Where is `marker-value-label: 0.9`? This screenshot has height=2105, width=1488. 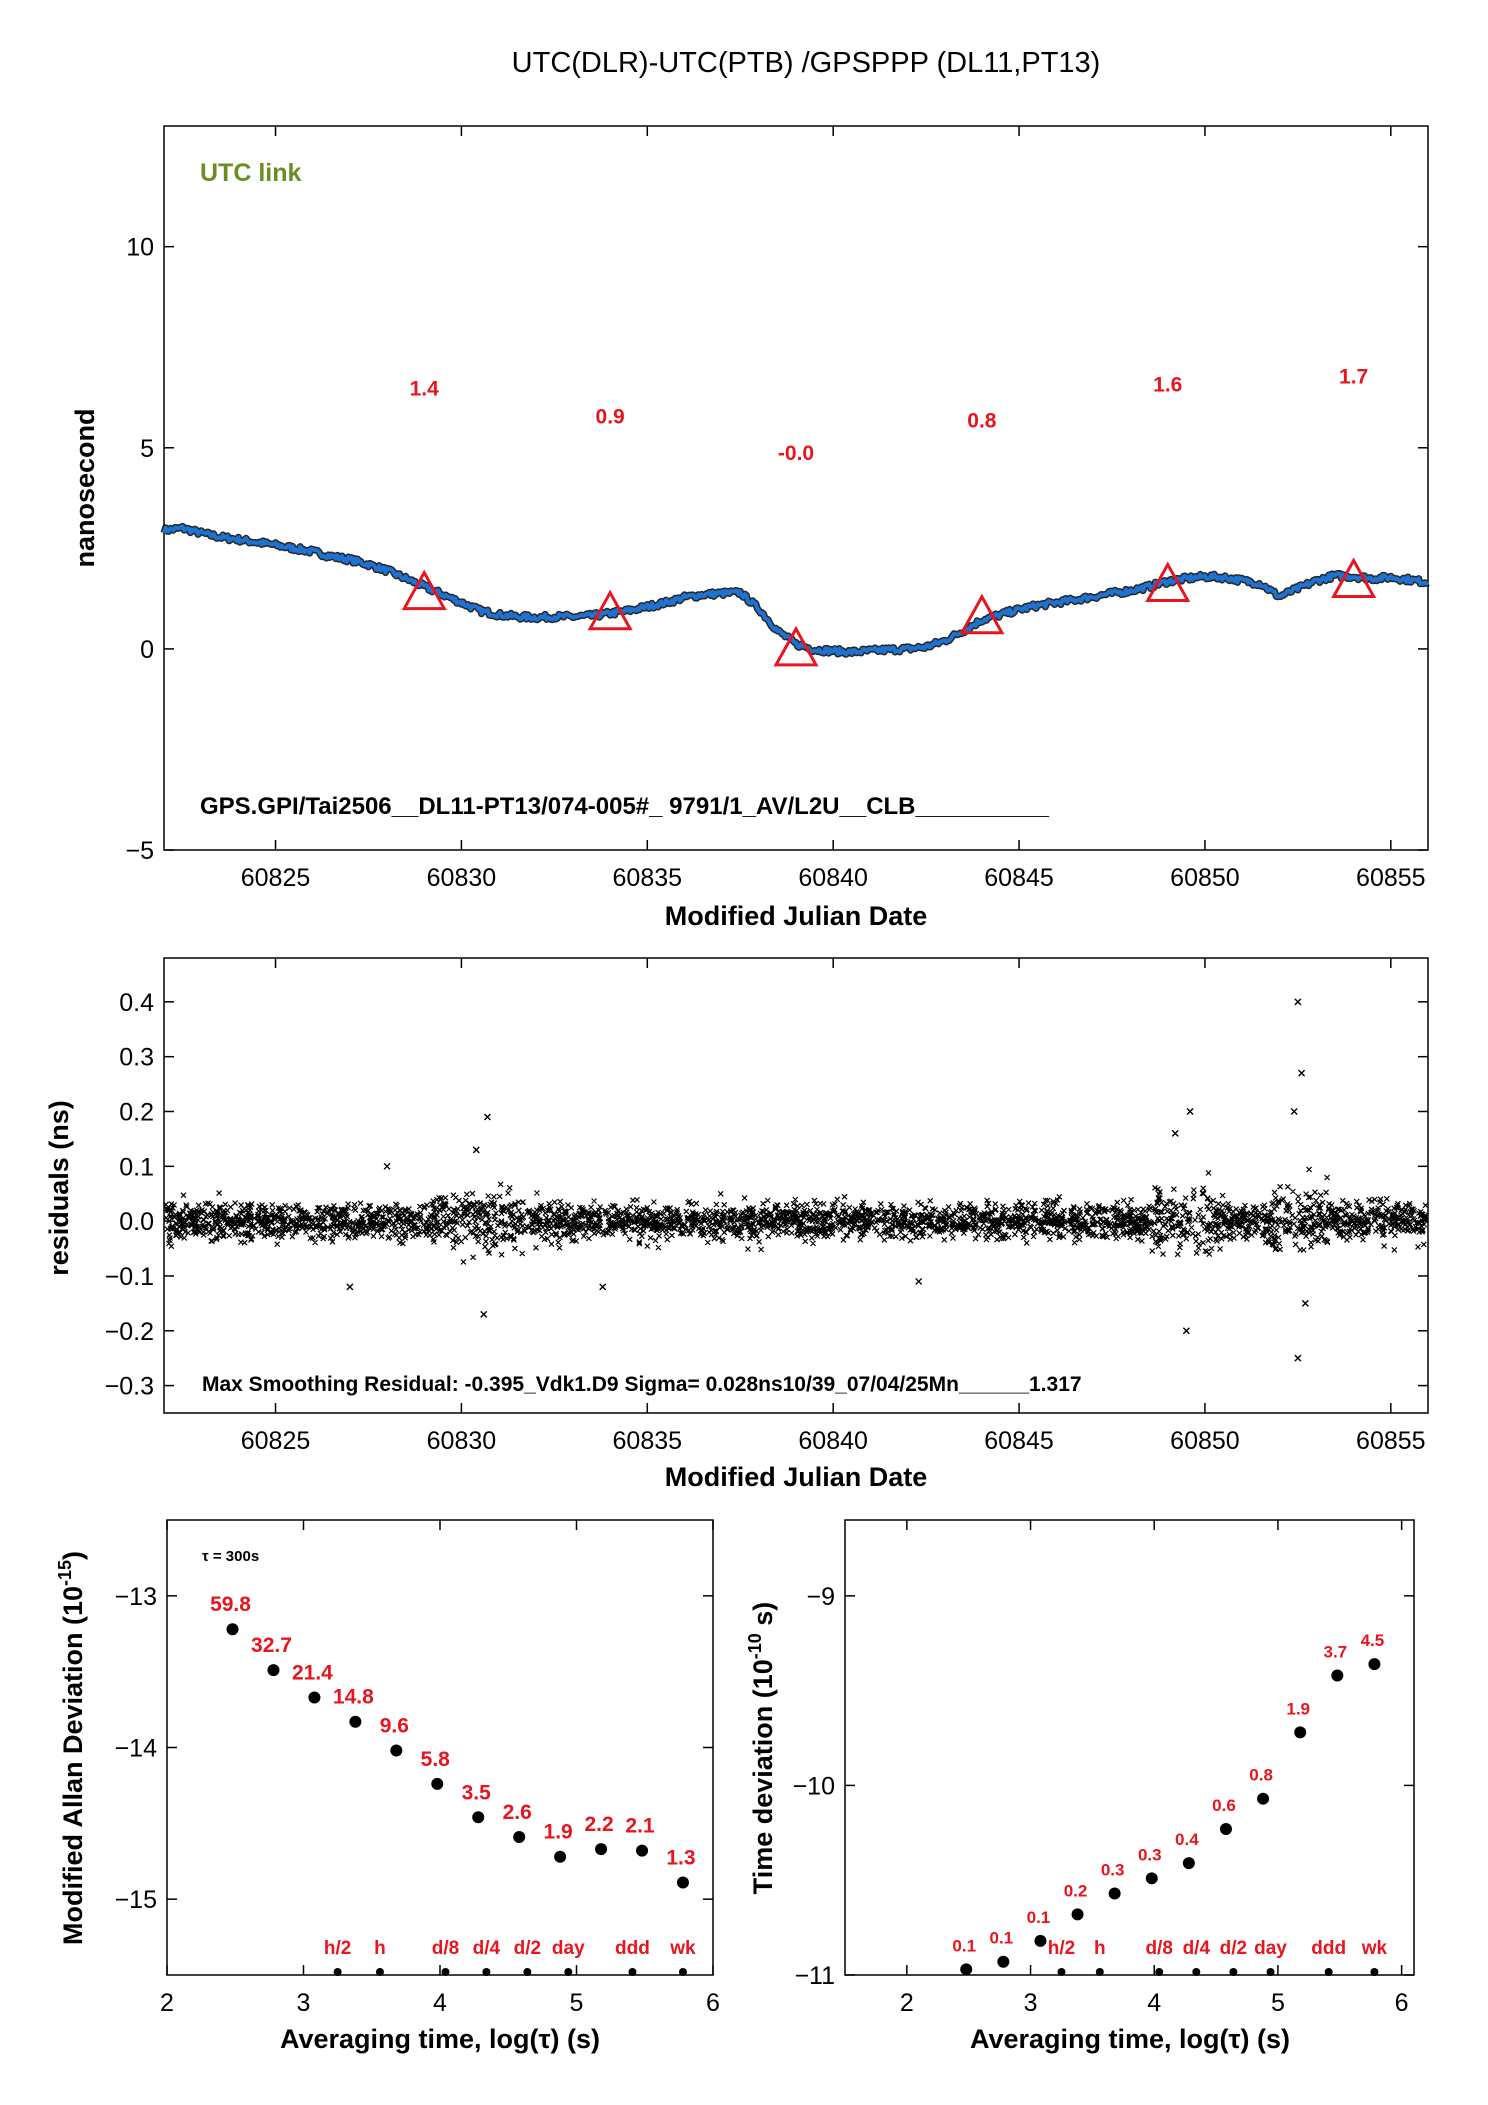 marker-value-label: 0.9 is located at coordinates (610, 417).